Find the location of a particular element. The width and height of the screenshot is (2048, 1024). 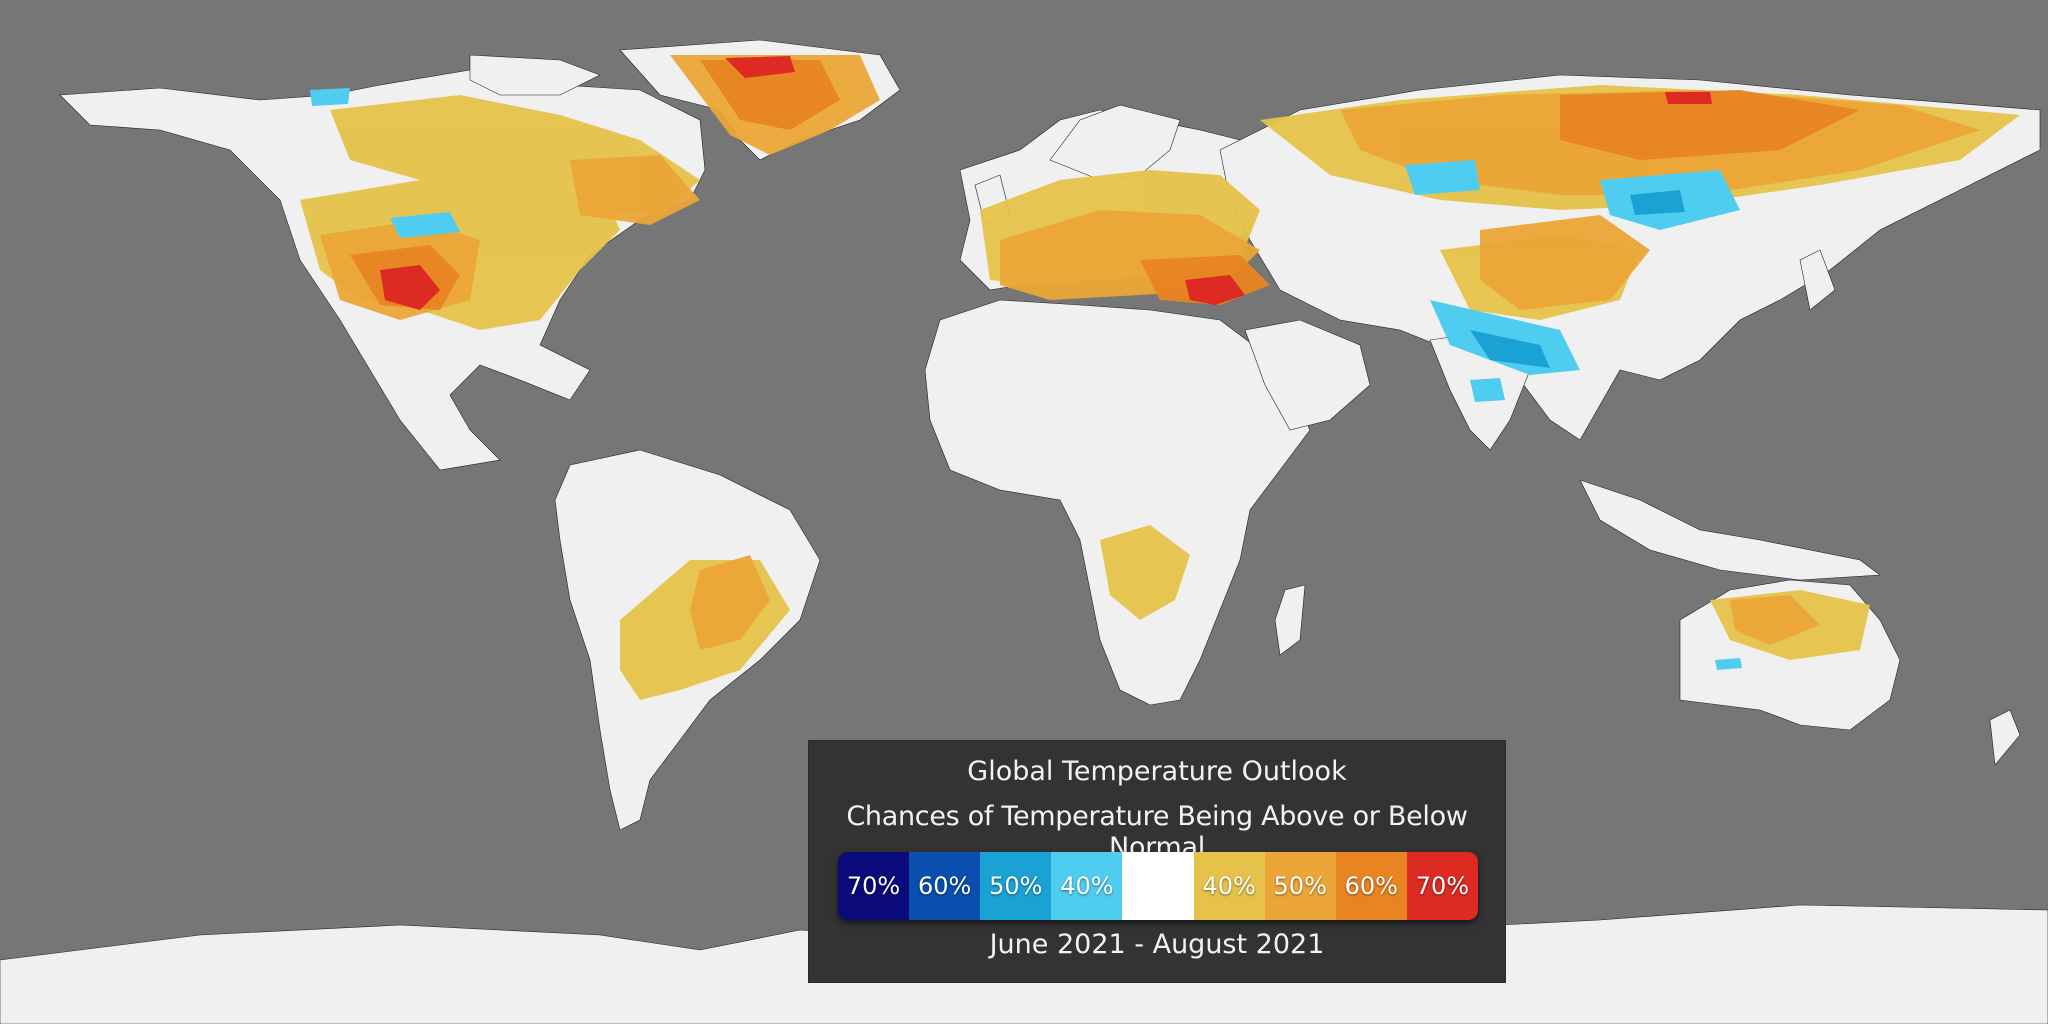

region-siberia-50b is located at coordinates (1657, 202).